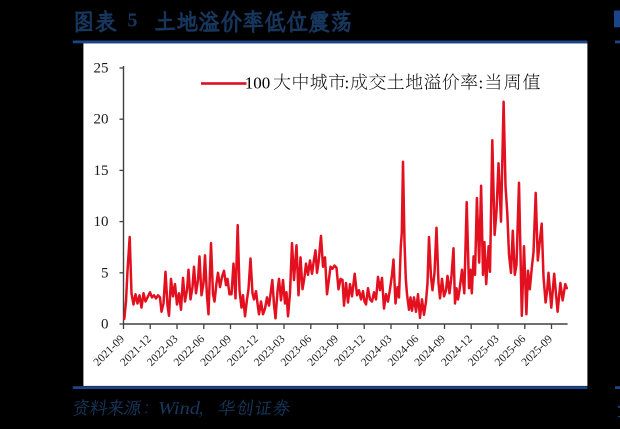 This screenshot has width=620, height=429. What do you see at coordinates (101, 69) in the screenshot?
I see `svg-text: 25` at bounding box center [101, 69].